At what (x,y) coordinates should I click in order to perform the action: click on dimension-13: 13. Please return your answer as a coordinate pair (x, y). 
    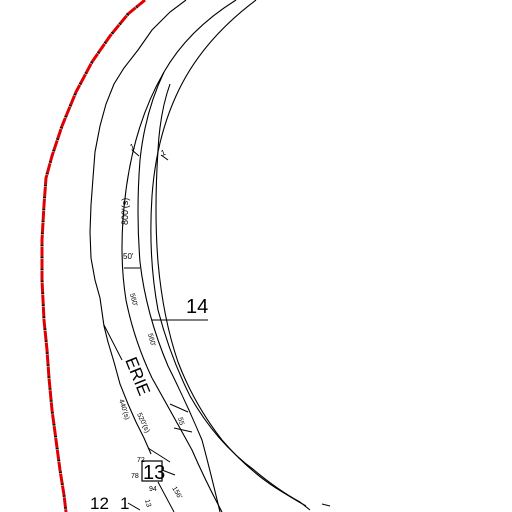
    Looking at the image, I should click on (147, 503).